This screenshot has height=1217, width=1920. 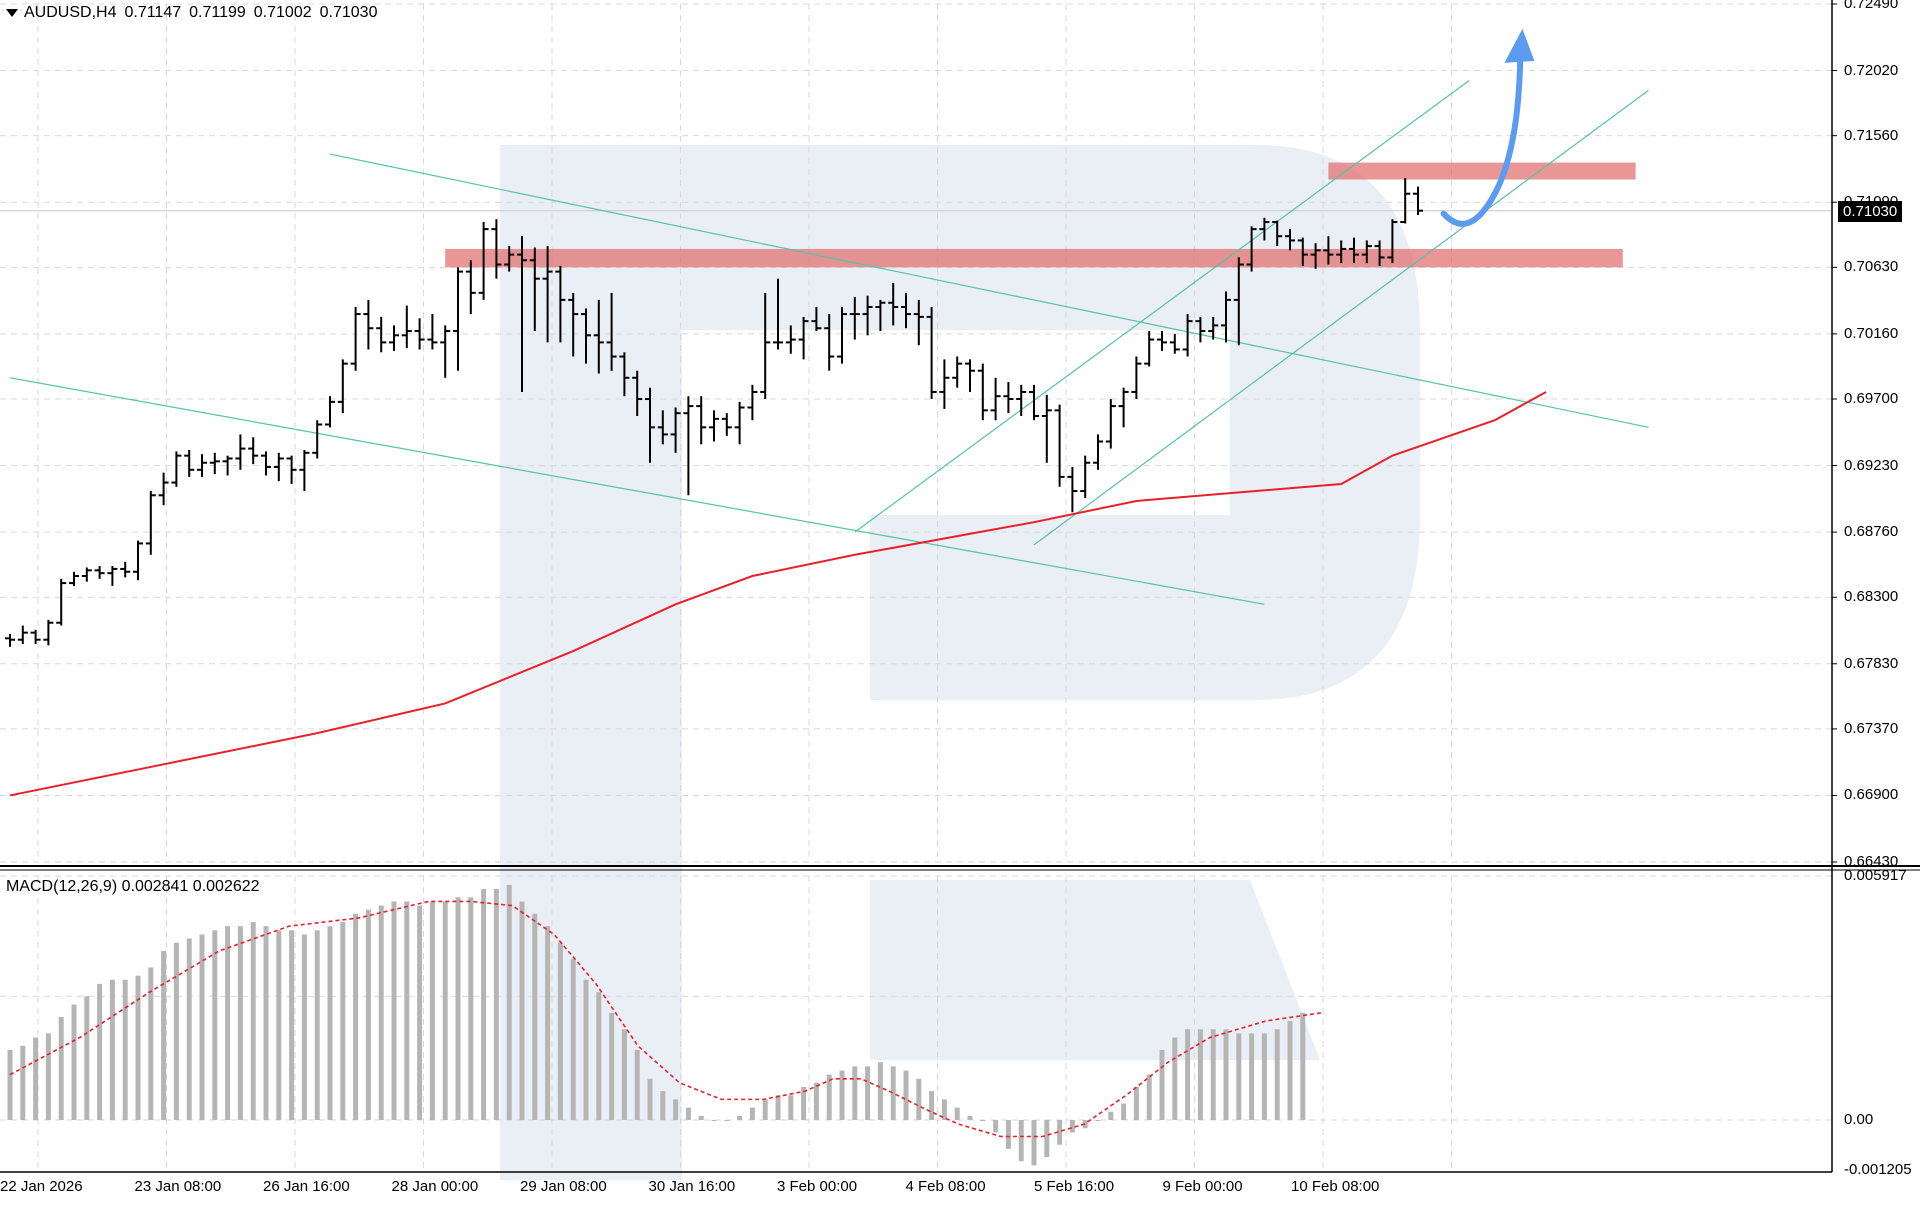 I want to click on macd-y-tick-label: 0.00, so click(x=1859, y=1119).